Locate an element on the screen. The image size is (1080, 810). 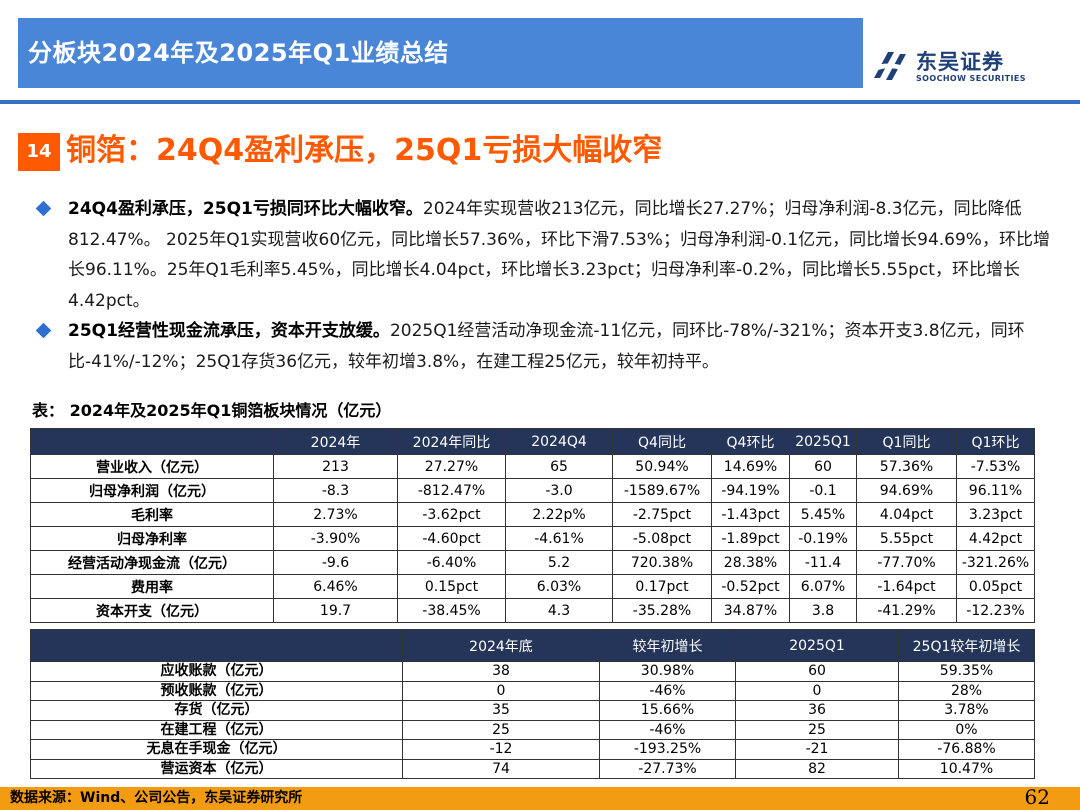
table-row: 在建工程（亿元） 25 -46% 25 0% is located at coordinates (532, 729).